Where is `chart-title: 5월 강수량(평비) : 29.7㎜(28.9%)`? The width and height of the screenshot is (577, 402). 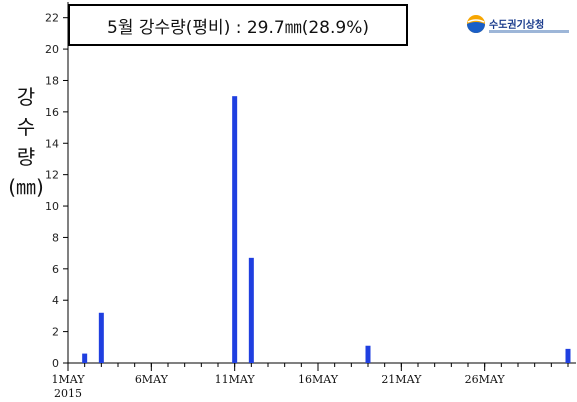
chart-title: 5월 강수량(평비) : 29.7㎜(28.9%) is located at coordinates (238, 27).